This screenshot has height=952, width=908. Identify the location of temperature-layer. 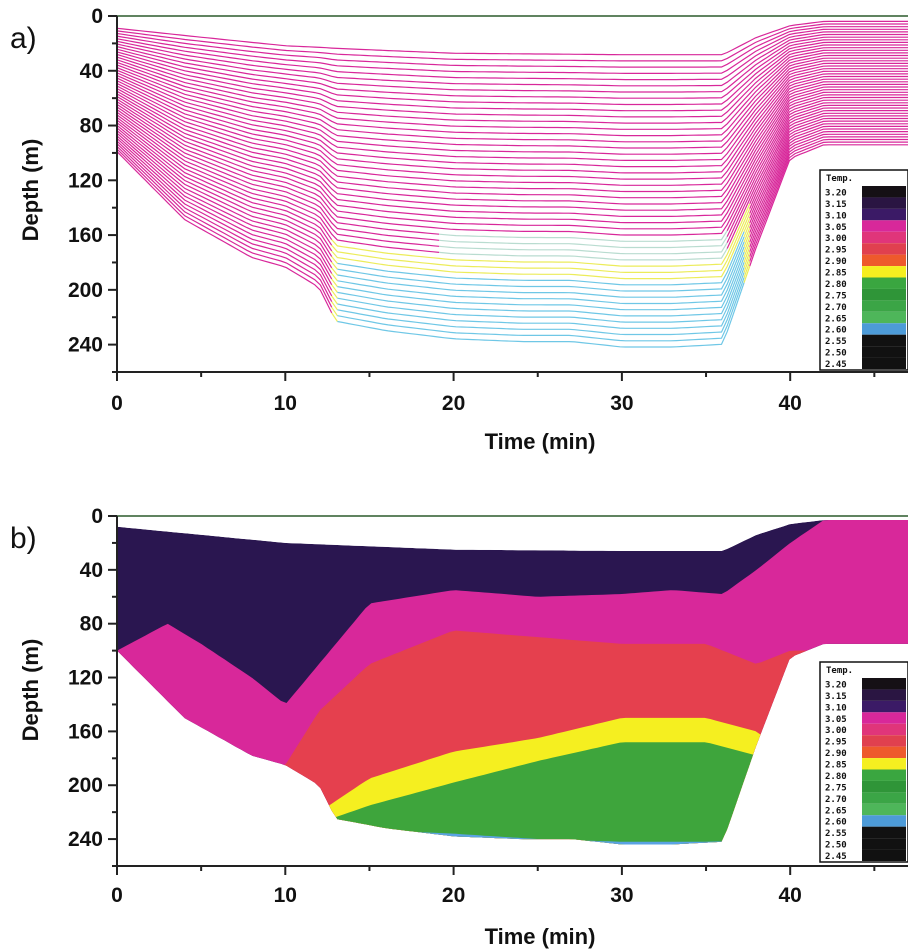
(512, 843).